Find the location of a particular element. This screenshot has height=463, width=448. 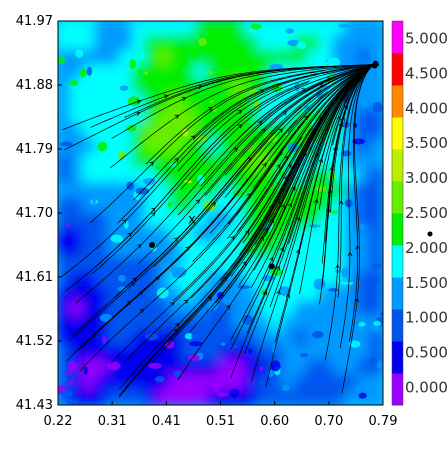

x-tick-label: 0.79 is located at coordinates (383, 421).